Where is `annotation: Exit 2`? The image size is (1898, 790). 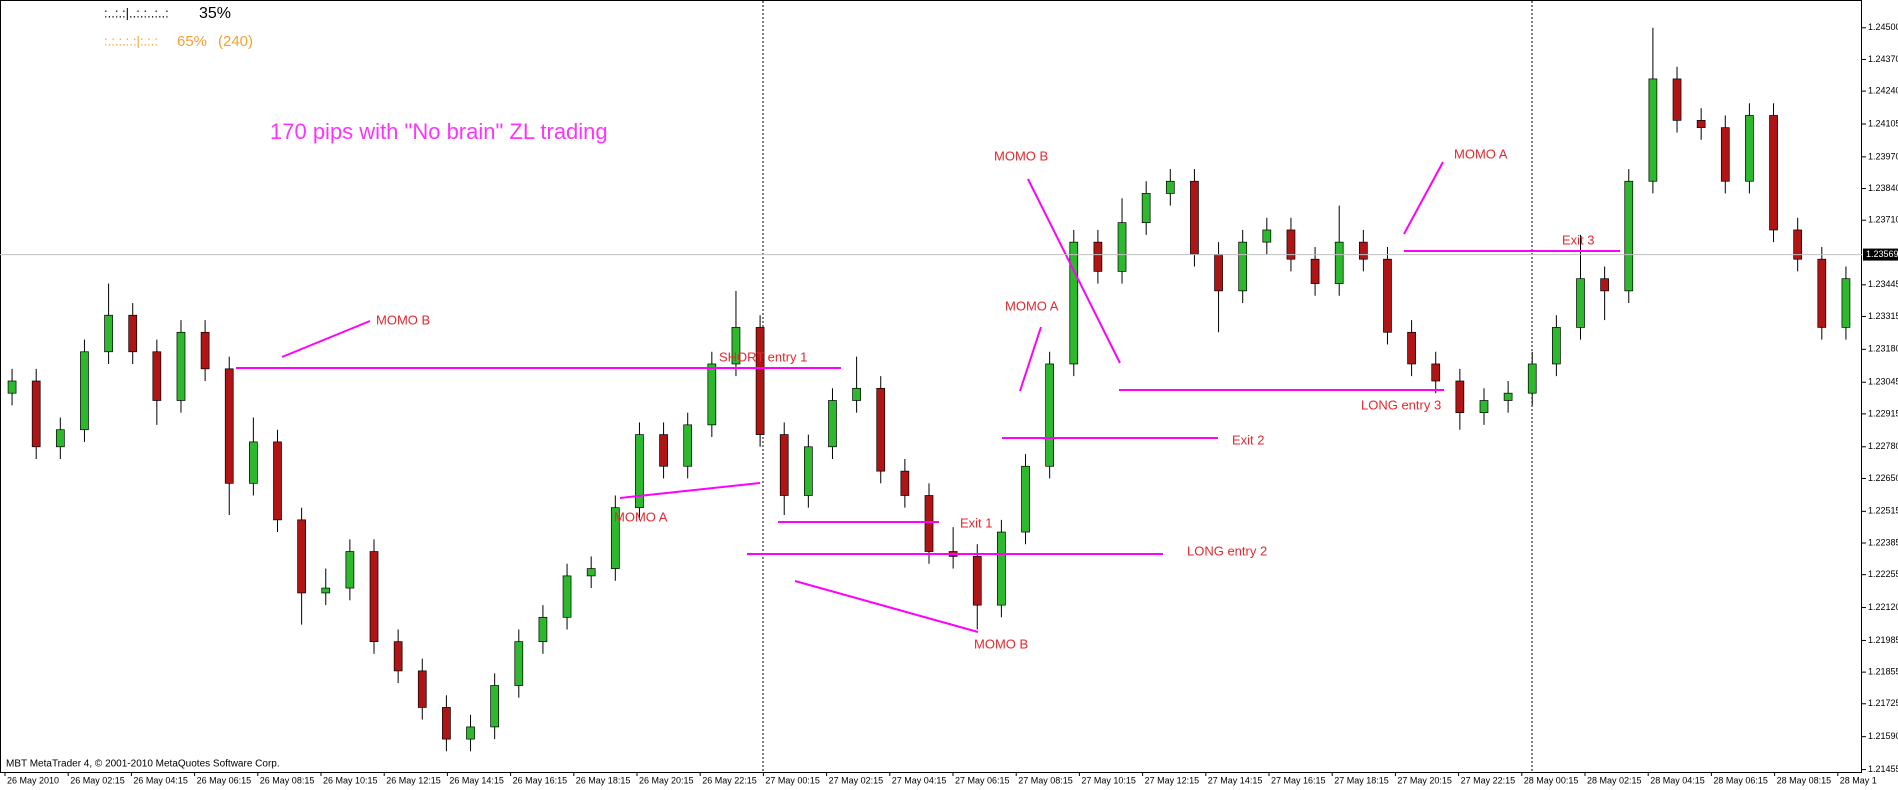 annotation: Exit 2 is located at coordinates (1248, 439).